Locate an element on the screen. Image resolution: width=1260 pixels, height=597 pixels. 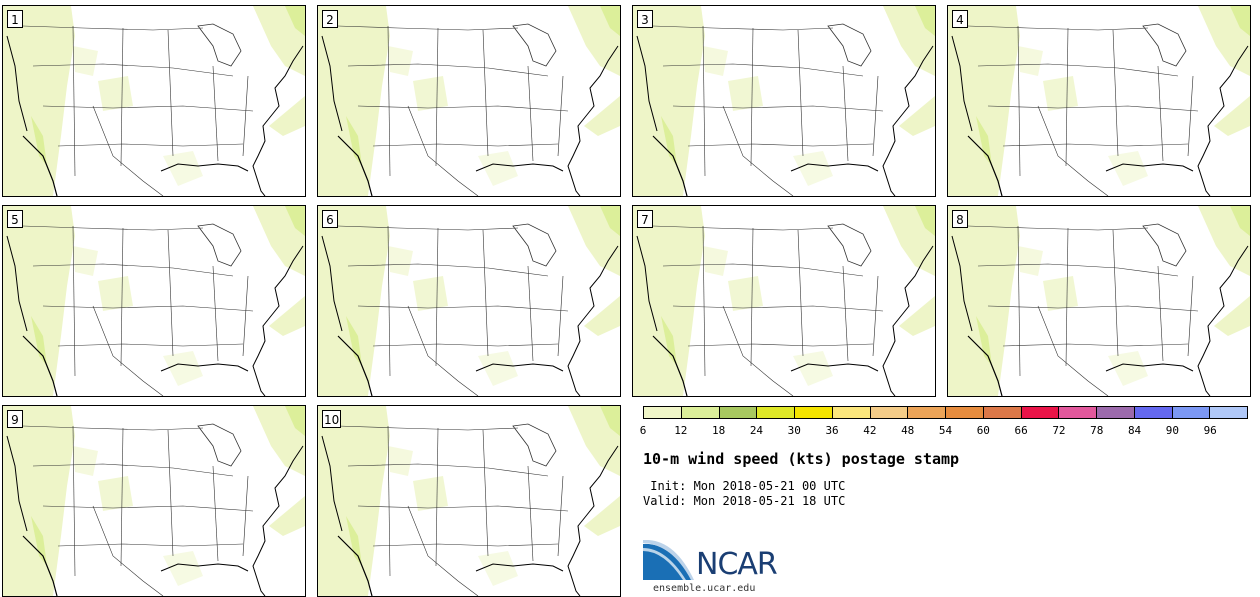
member-map-panel: 7 is located at coordinates (784, 301).